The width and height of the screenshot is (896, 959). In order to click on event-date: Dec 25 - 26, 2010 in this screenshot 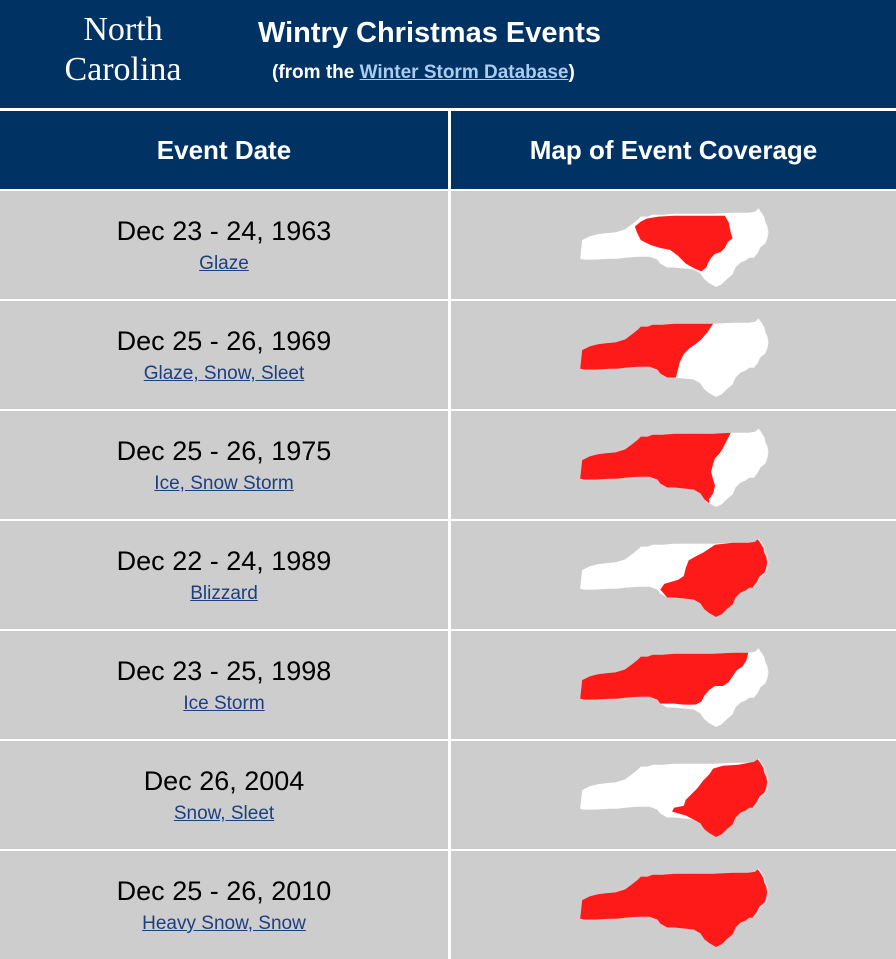, I will do `click(224, 891)`.